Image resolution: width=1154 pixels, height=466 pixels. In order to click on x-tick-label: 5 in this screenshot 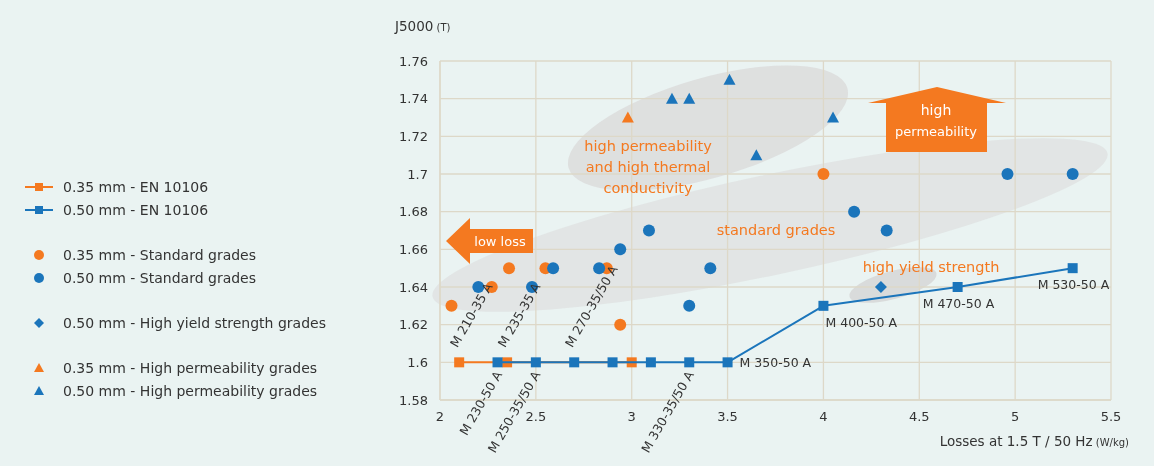, I will do `click(1015, 416)`.